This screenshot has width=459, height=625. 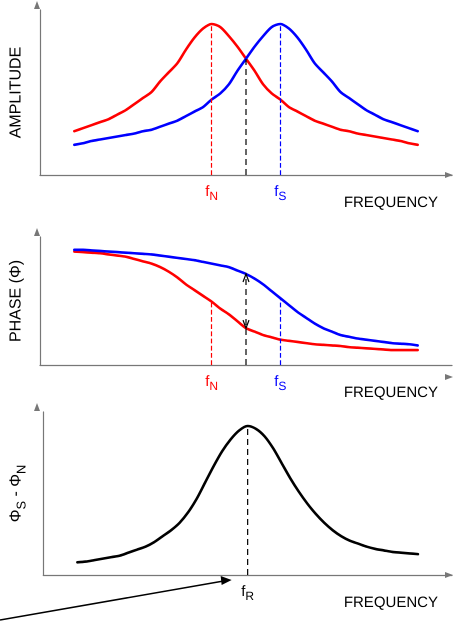 What do you see at coordinates (16, 92) in the screenshot?
I see `y-axis-title: AMPLITUDE` at bounding box center [16, 92].